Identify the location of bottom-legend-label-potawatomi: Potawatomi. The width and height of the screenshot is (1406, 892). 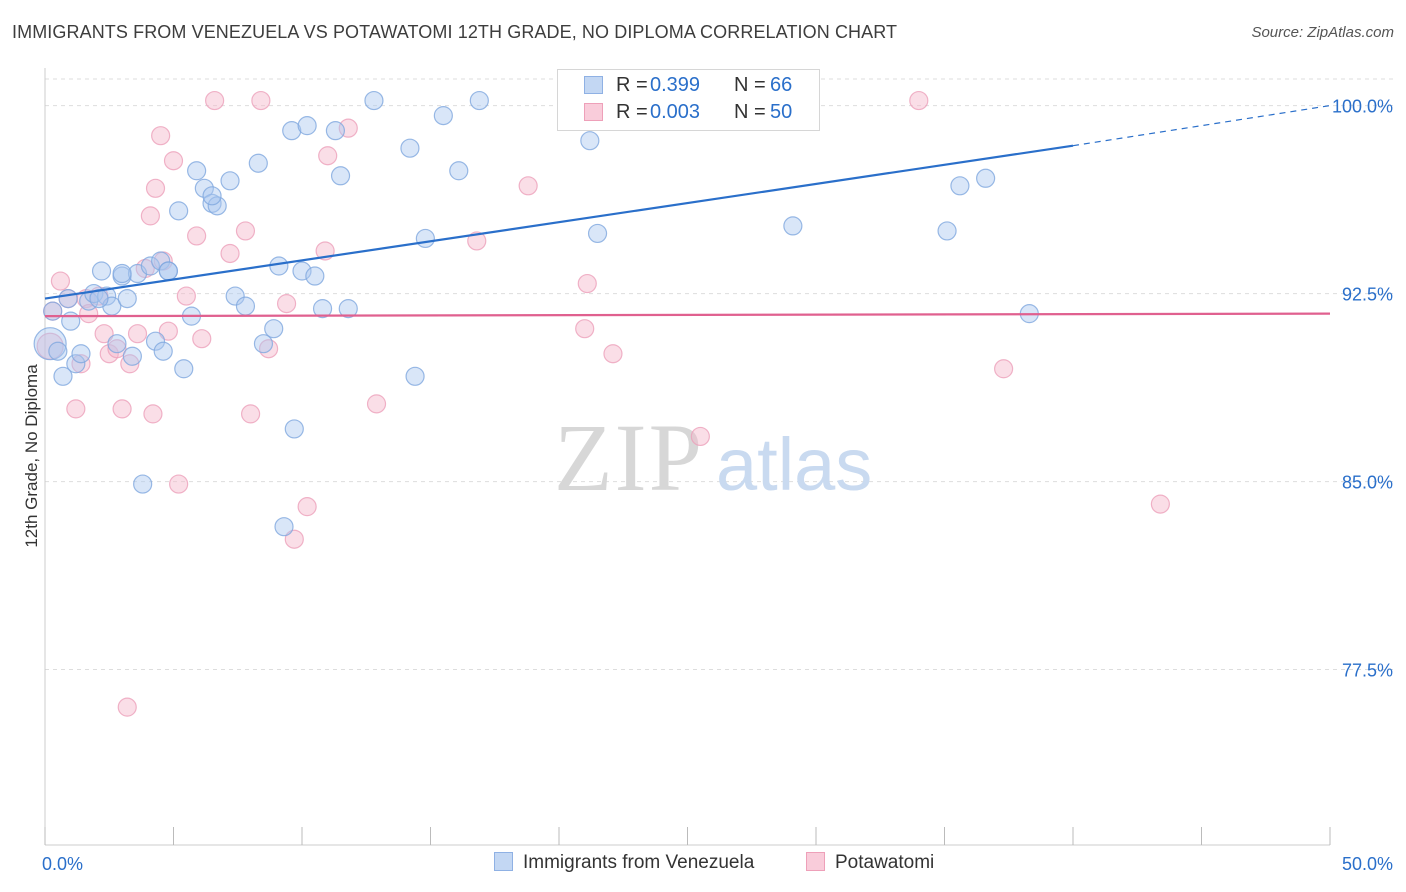
(885, 862).